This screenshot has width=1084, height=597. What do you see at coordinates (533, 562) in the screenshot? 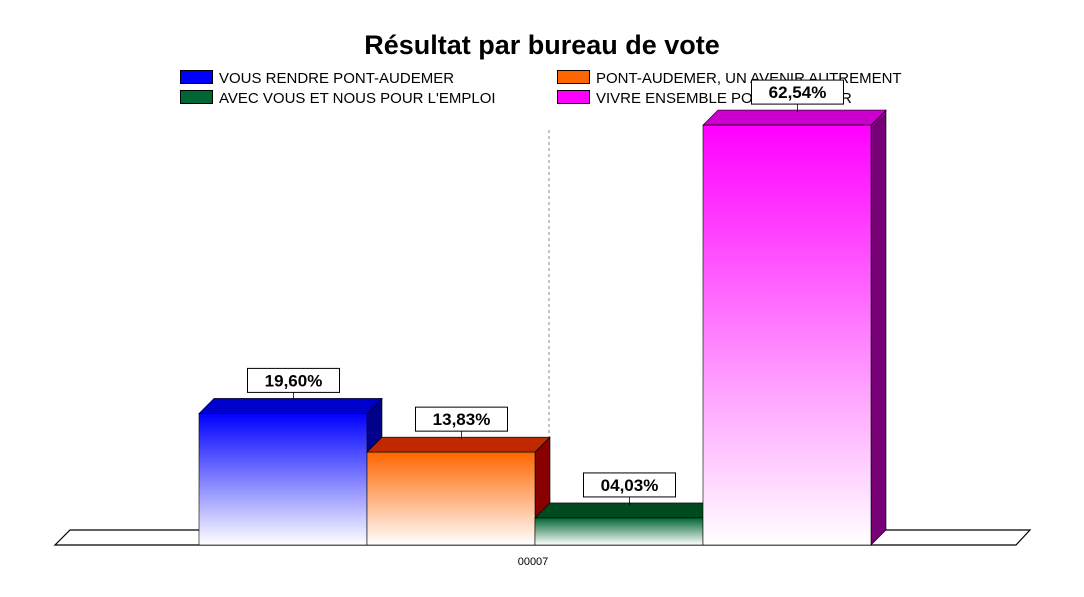
I see `x-tick-label: 00007` at bounding box center [533, 562].